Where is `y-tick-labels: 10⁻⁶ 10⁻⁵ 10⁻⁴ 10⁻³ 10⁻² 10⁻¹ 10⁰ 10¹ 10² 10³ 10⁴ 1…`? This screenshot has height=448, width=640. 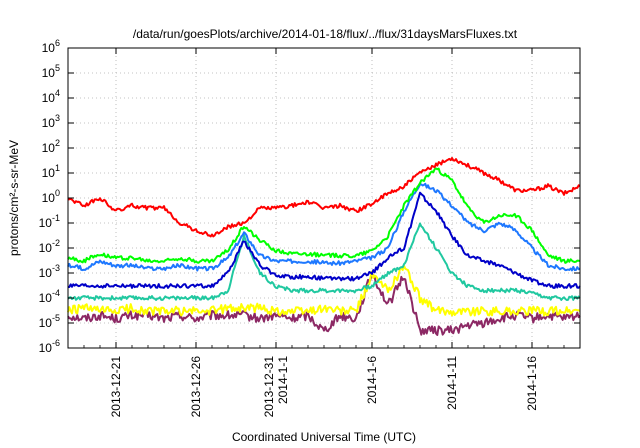
y-tick-labels: 10⁻⁶ 10⁻⁵ 10⁻⁴ 10⁻³ 10⁻² 10⁻¹ 10⁰ 10¹ 10² 10³ 10⁴ 1… is located at coordinates (49, 196).